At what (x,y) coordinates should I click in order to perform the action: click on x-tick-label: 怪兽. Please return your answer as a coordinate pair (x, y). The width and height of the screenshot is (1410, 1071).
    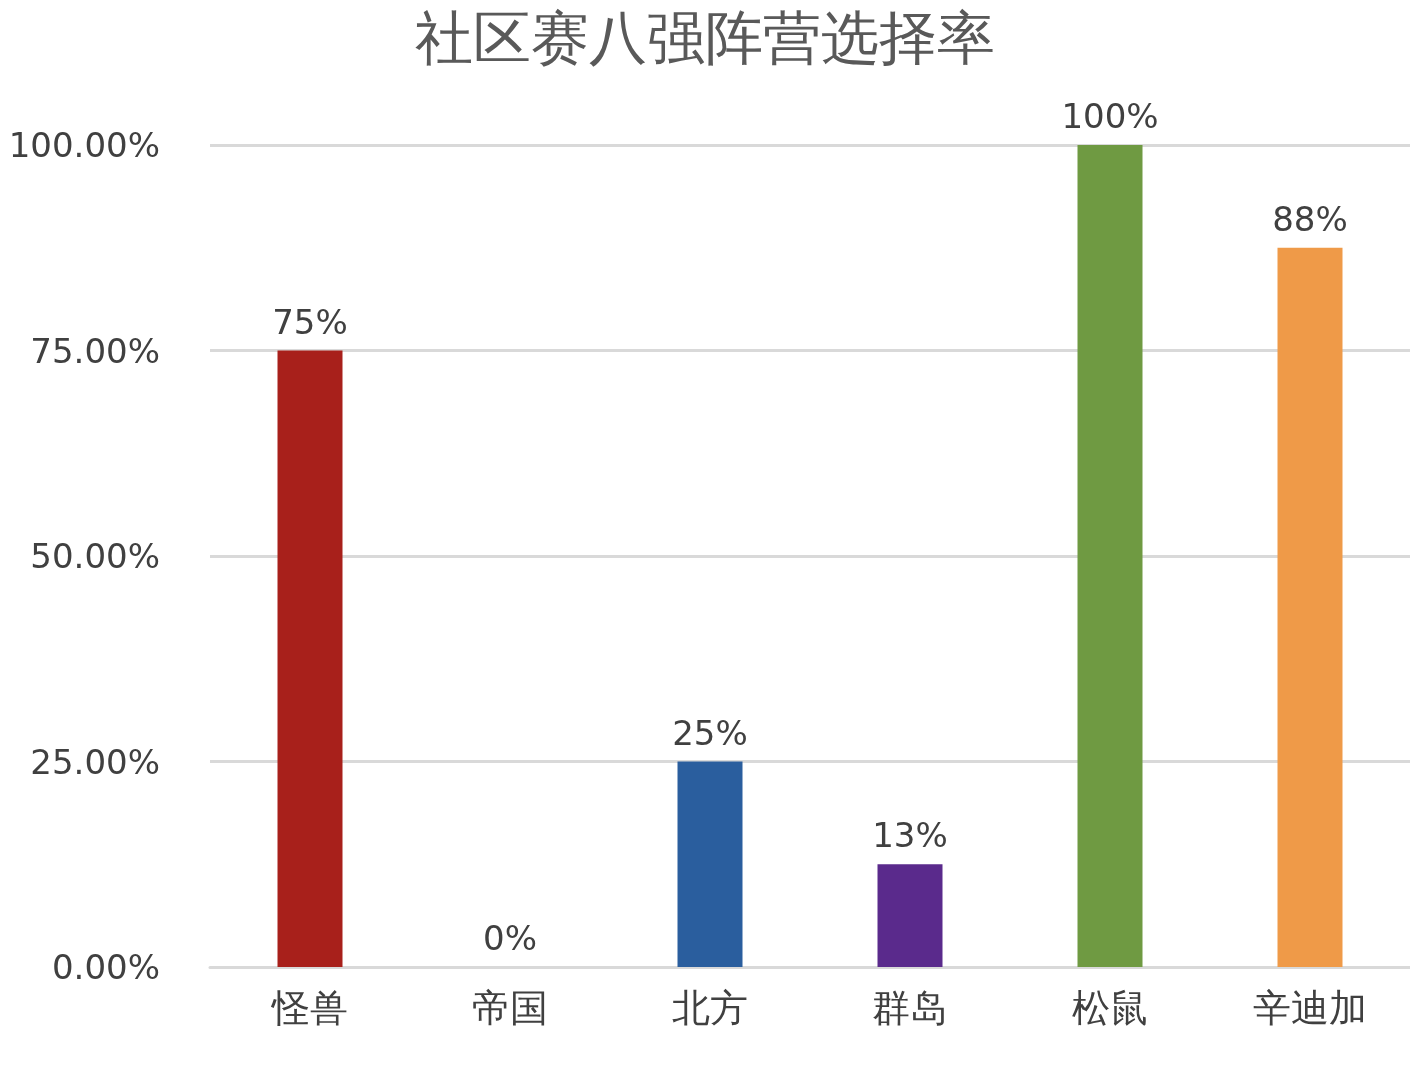
    Looking at the image, I should click on (309, 1008).